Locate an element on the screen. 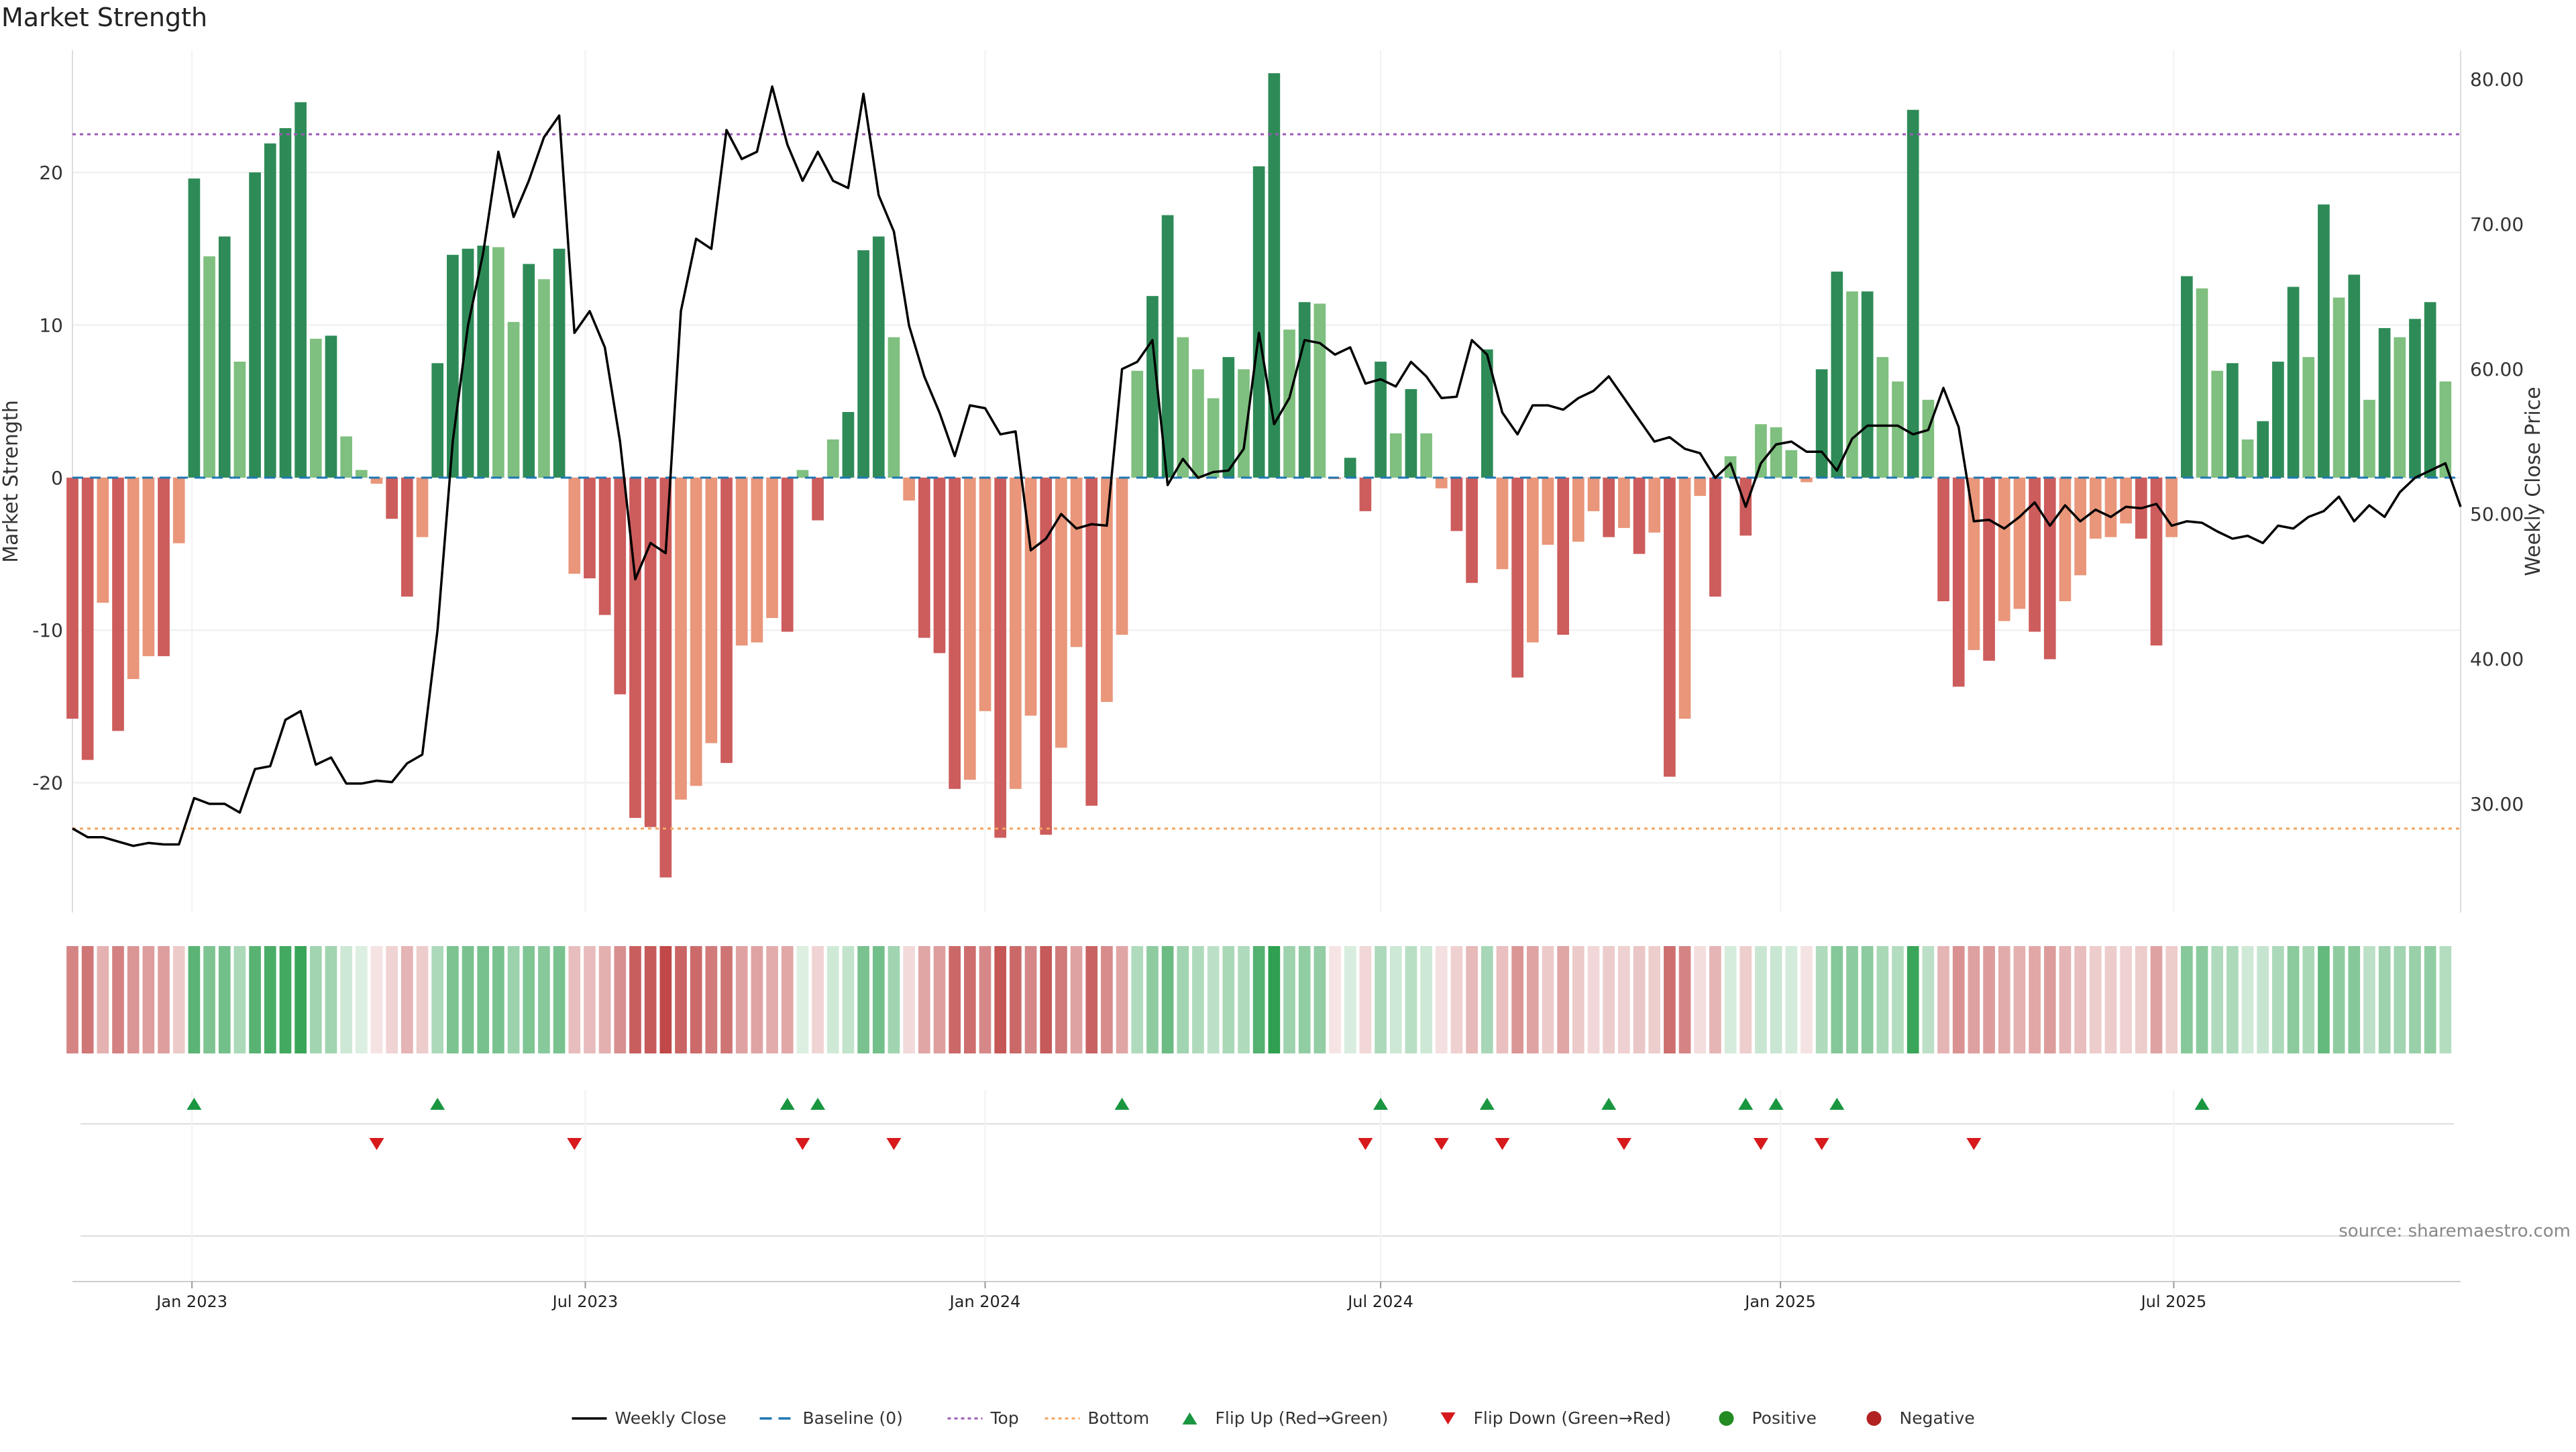 This screenshot has width=2576, height=1452. y-tick-label: -20 is located at coordinates (47, 783).